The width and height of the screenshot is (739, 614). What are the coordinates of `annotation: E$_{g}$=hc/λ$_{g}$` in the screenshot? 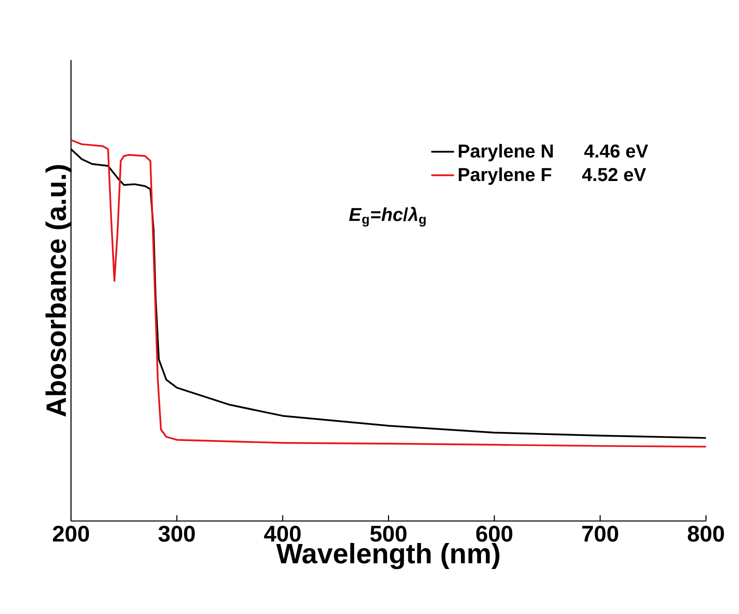 It's located at (387, 216).